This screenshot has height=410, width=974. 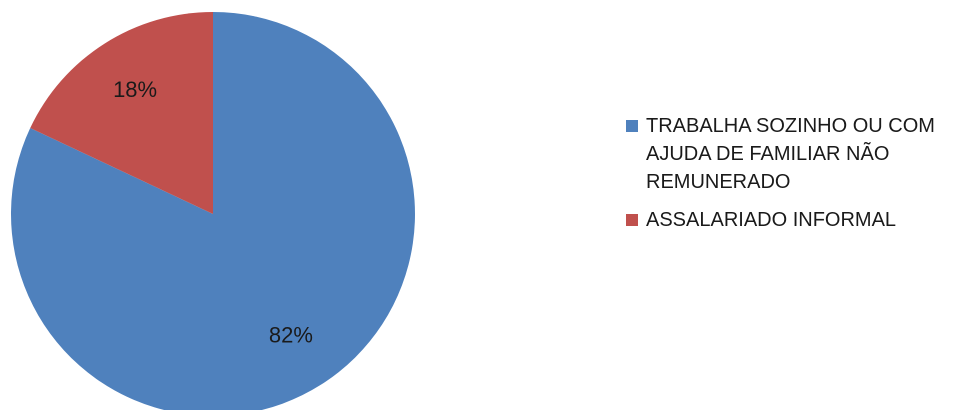 What do you see at coordinates (291, 335) in the screenshot?
I see `data-label-trabalha-sozinho: 82%` at bounding box center [291, 335].